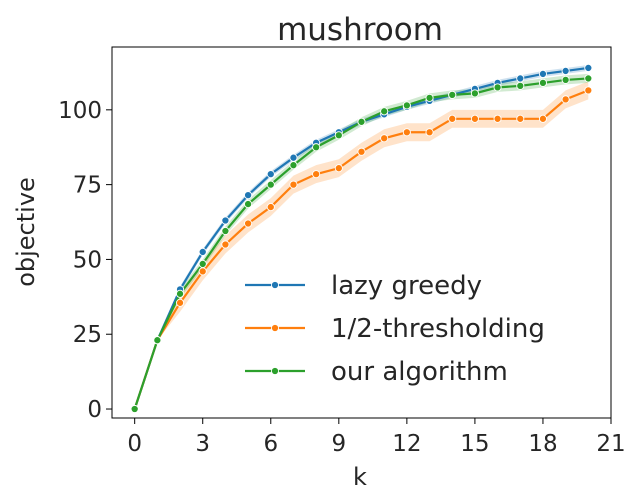  I want to click on x-tick-label: 12, so click(406, 444).